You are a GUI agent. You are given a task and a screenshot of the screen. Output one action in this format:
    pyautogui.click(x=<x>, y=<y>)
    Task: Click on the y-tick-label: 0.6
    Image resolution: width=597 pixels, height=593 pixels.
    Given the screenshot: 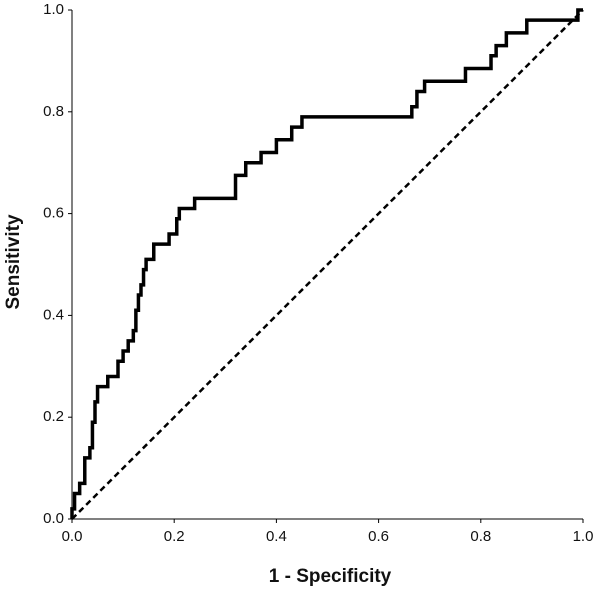 What is the action you would take?
    pyautogui.click(x=53, y=213)
    